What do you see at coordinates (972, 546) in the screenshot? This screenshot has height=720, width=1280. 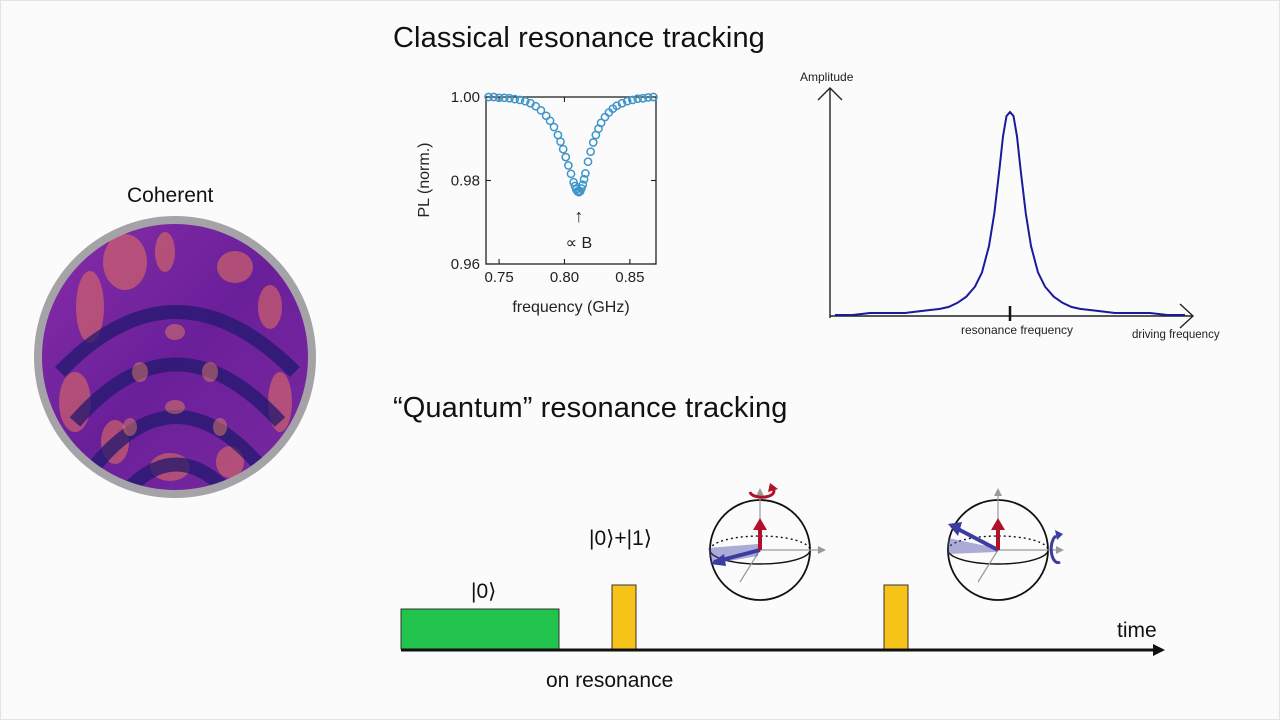 I see `rotation-wedge` at bounding box center [972, 546].